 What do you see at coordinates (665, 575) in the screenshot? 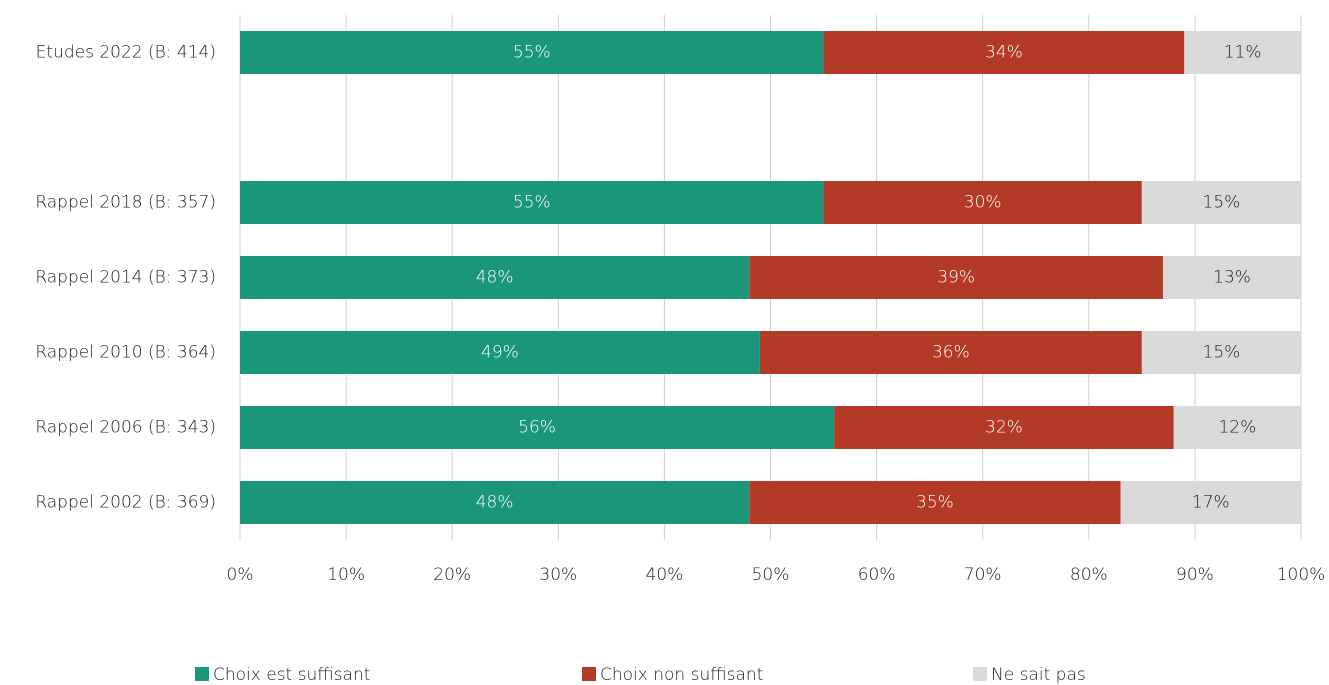
I see `x-tick-label: 40%` at bounding box center [665, 575].